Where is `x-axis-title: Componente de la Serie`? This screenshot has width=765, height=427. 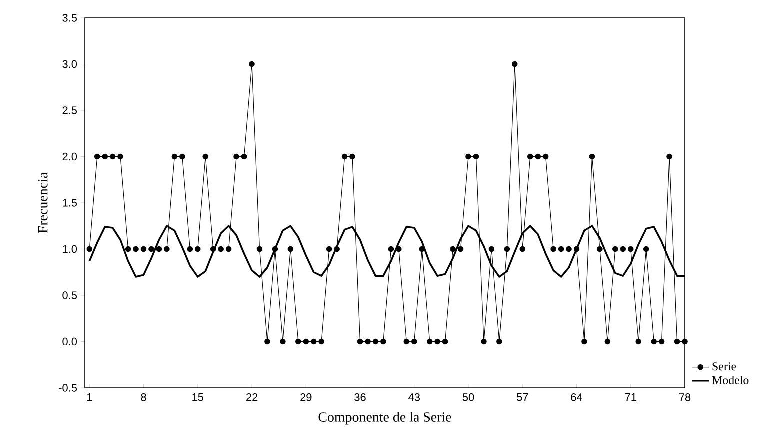
x-axis-title: Componente de la Serie is located at coordinates (385, 418).